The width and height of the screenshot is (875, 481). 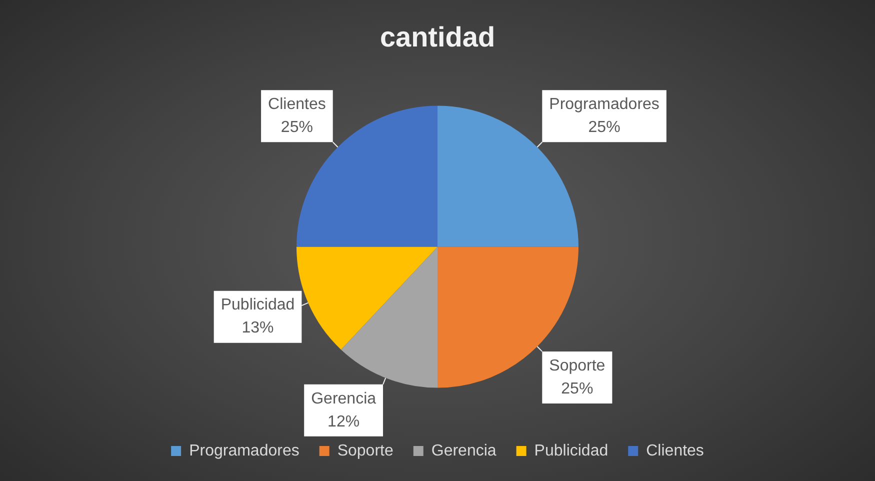 I want to click on legend-label: Gerencia, so click(x=463, y=451).